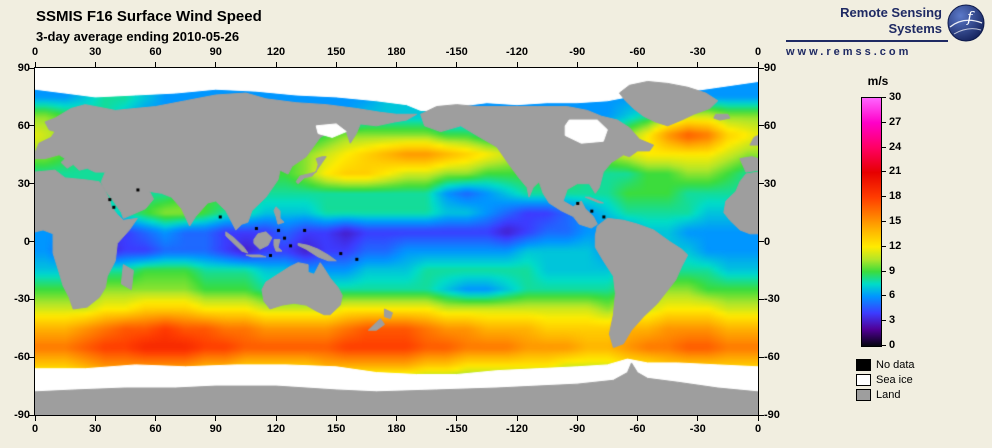 The image size is (992, 448). I want to click on legend-item: Sea ice, so click(885, 379).